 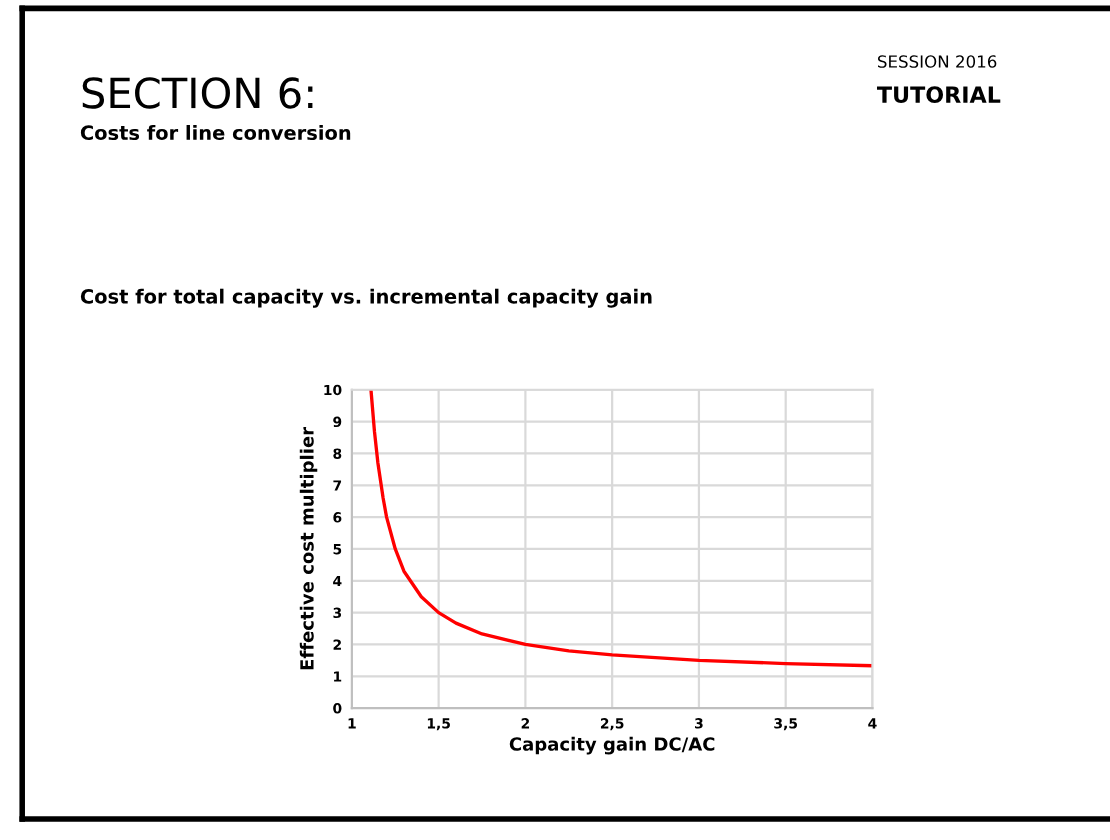 What do you see at coordinates (366, 298) in the screenshot?
I see `text: Cost for total capacity vs. incremental capacity gain` at bounding box center [366, 298].